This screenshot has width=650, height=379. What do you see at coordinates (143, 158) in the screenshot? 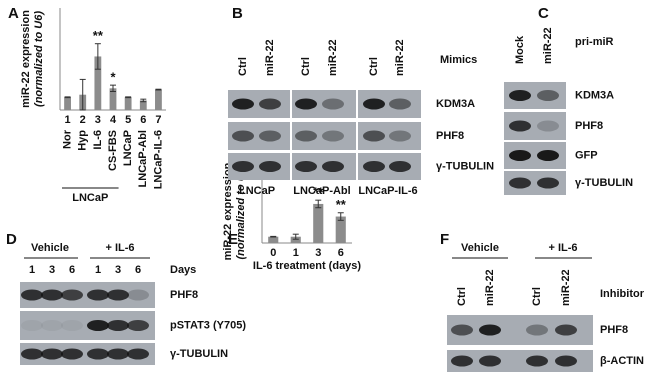
I see `x-tick-label: LNCaP-Abl` at bounding box center [143, 158].